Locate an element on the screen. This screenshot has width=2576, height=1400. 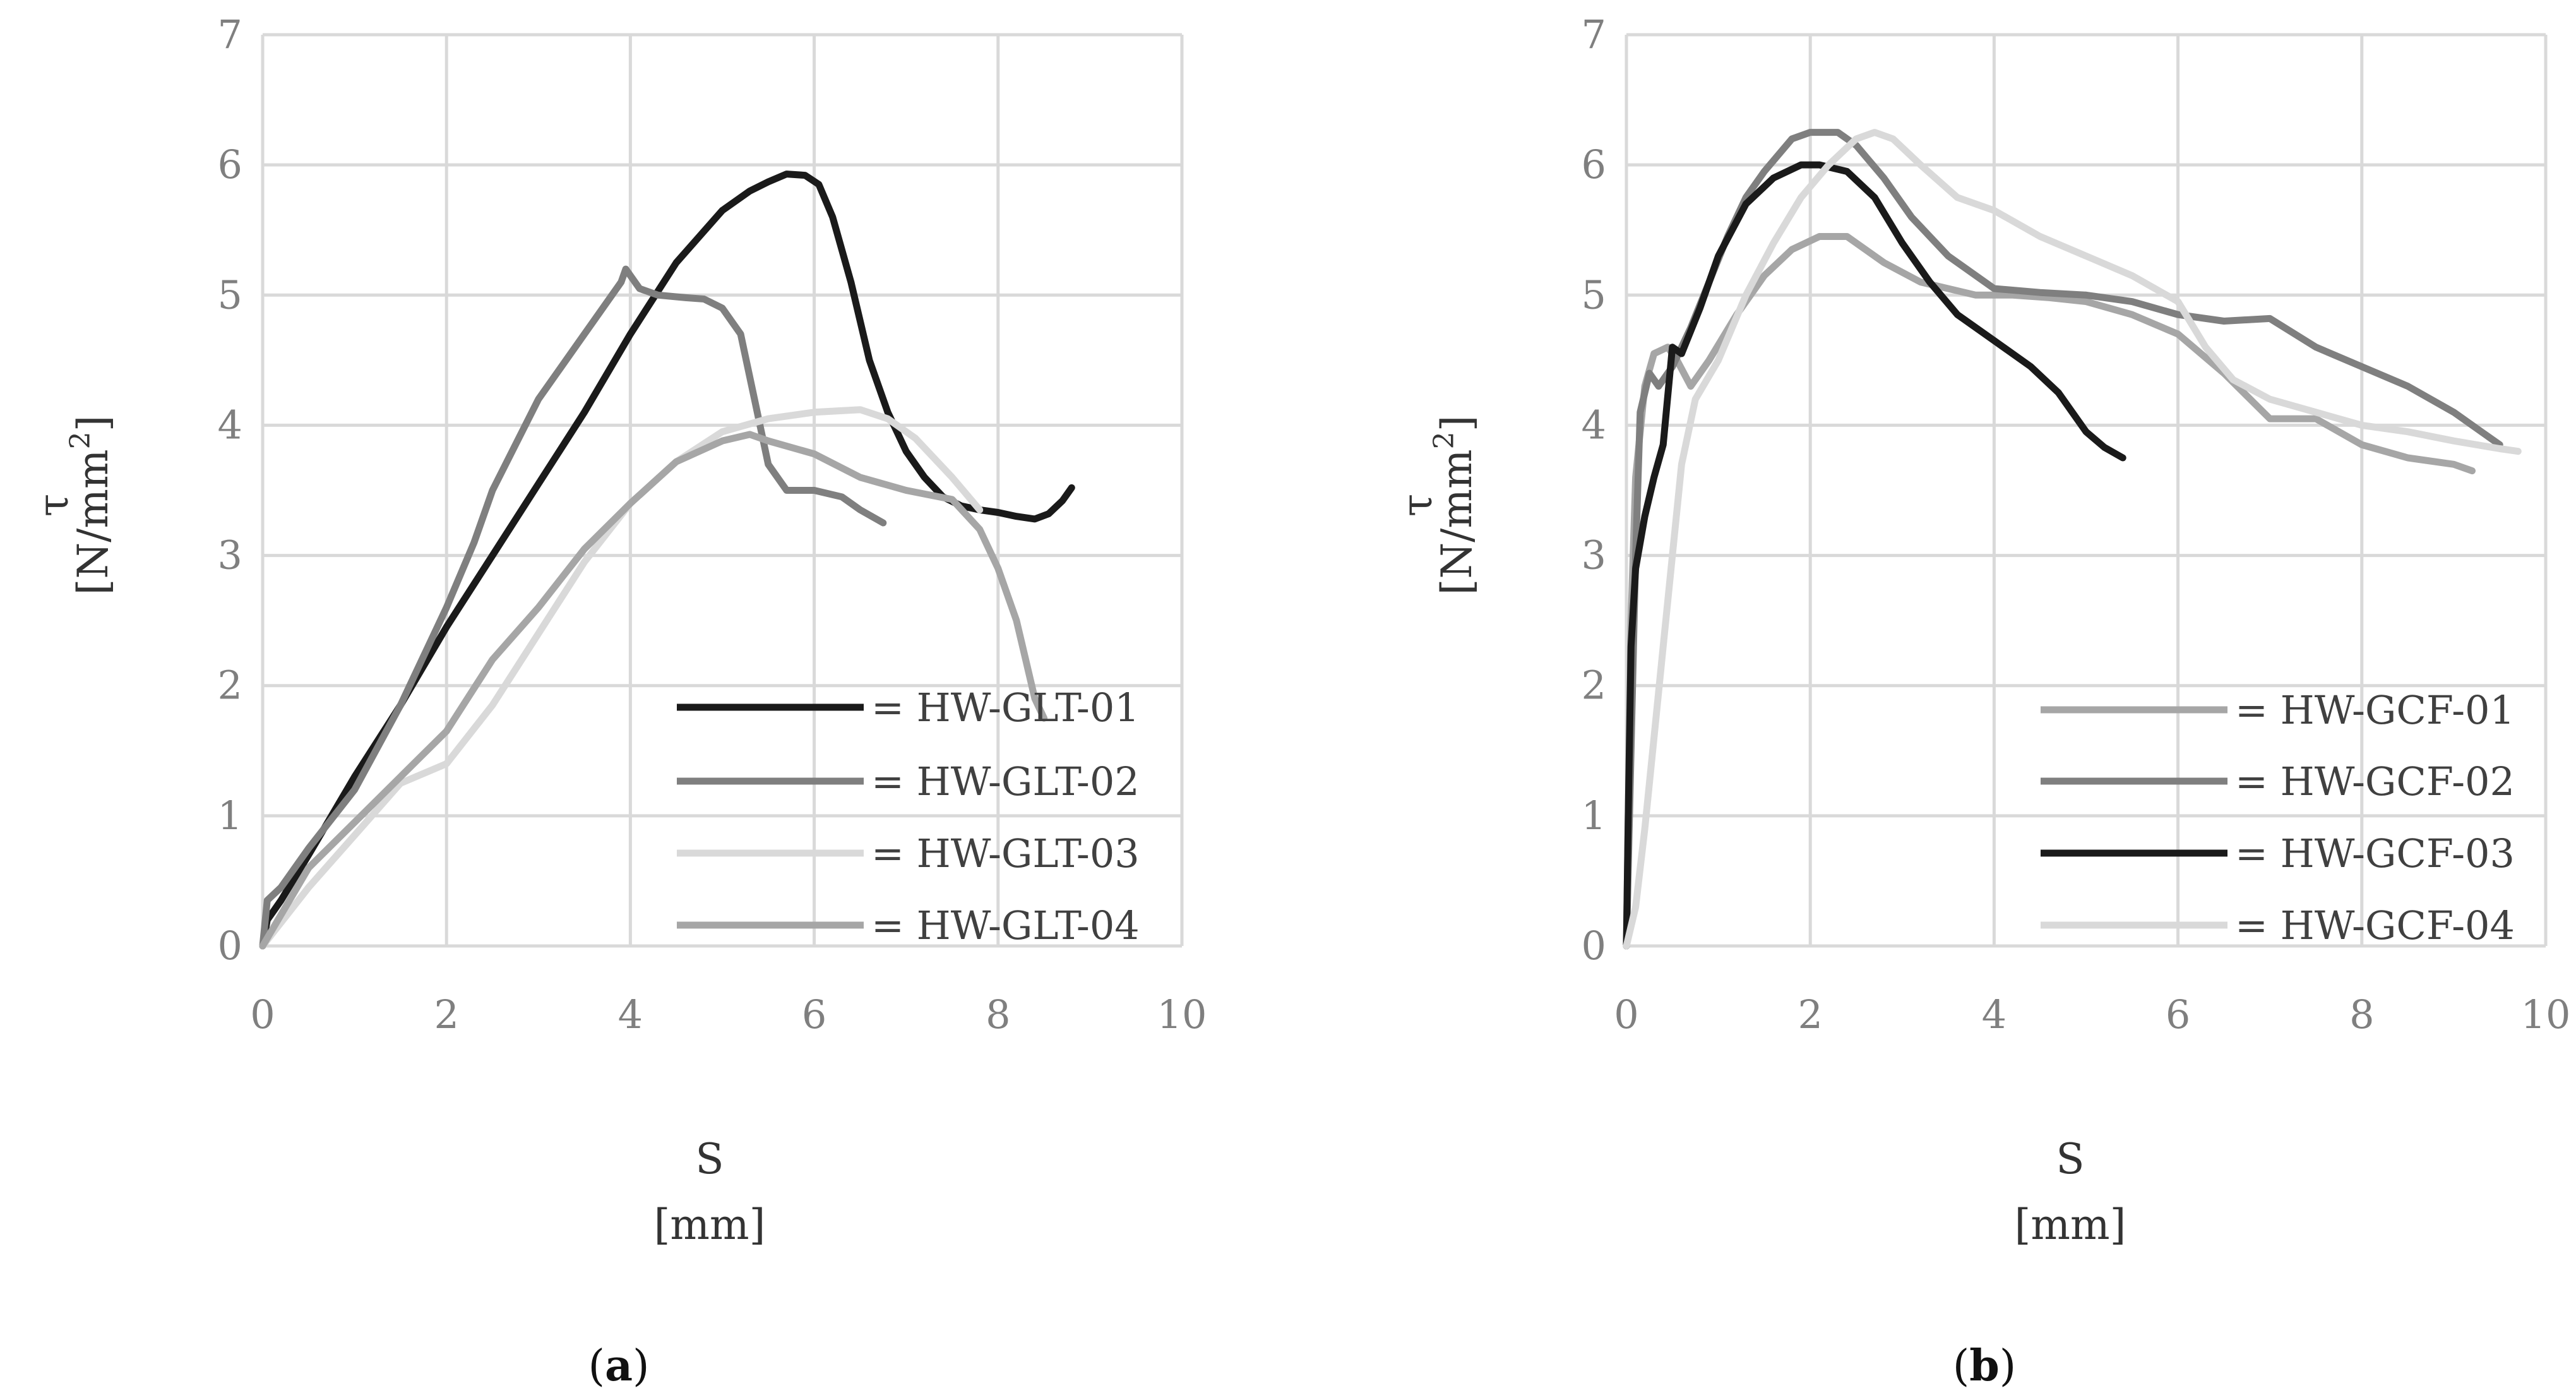
y-tick-label-b-1: 1 is located at coordinates (1594, 816).